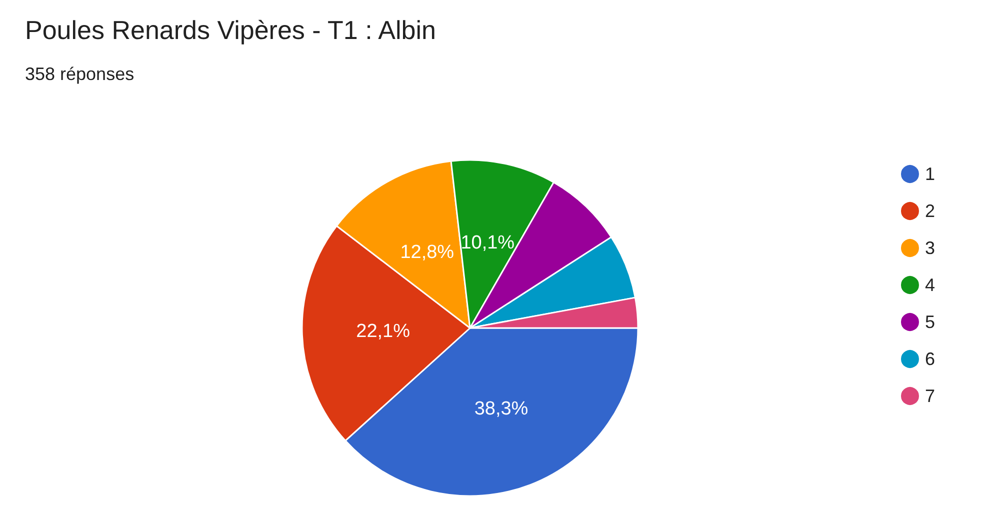  Describe the element at coordinates (383, 331) in the screenshot. I see `data-label: 22,1%` at that location.